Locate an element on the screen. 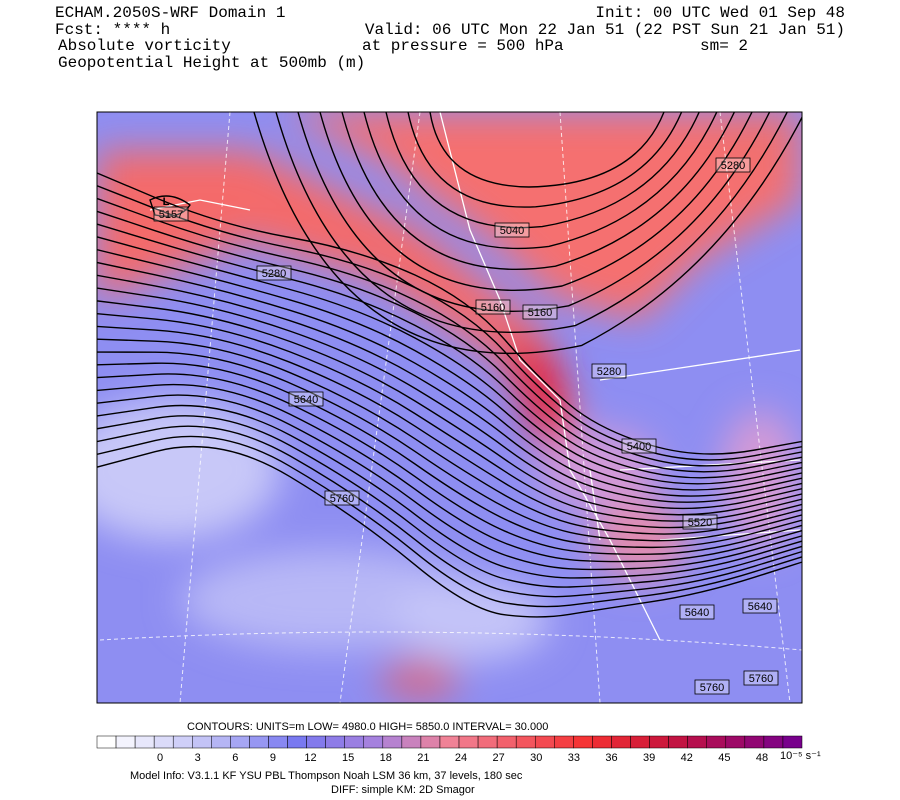 This screenshot has height=800, width=900. colorbar-unit: 10⁻⁵ s⁻¹ is located at coordinates (800, 756).